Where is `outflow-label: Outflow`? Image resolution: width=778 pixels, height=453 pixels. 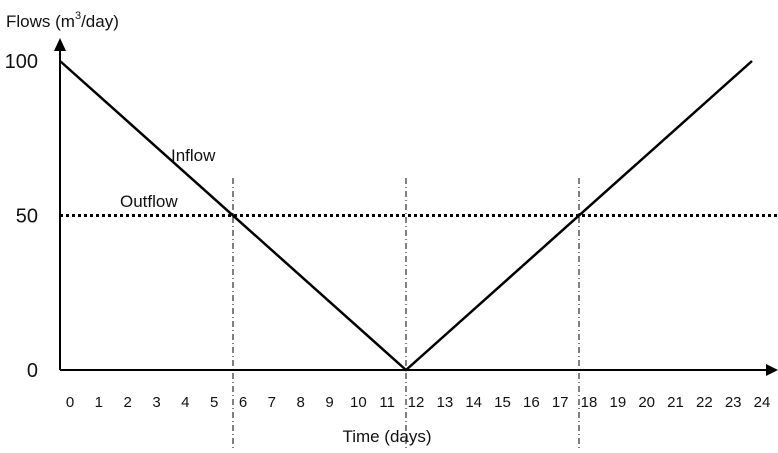 outflow-label: Outflow is located at coordinates (149, 201).